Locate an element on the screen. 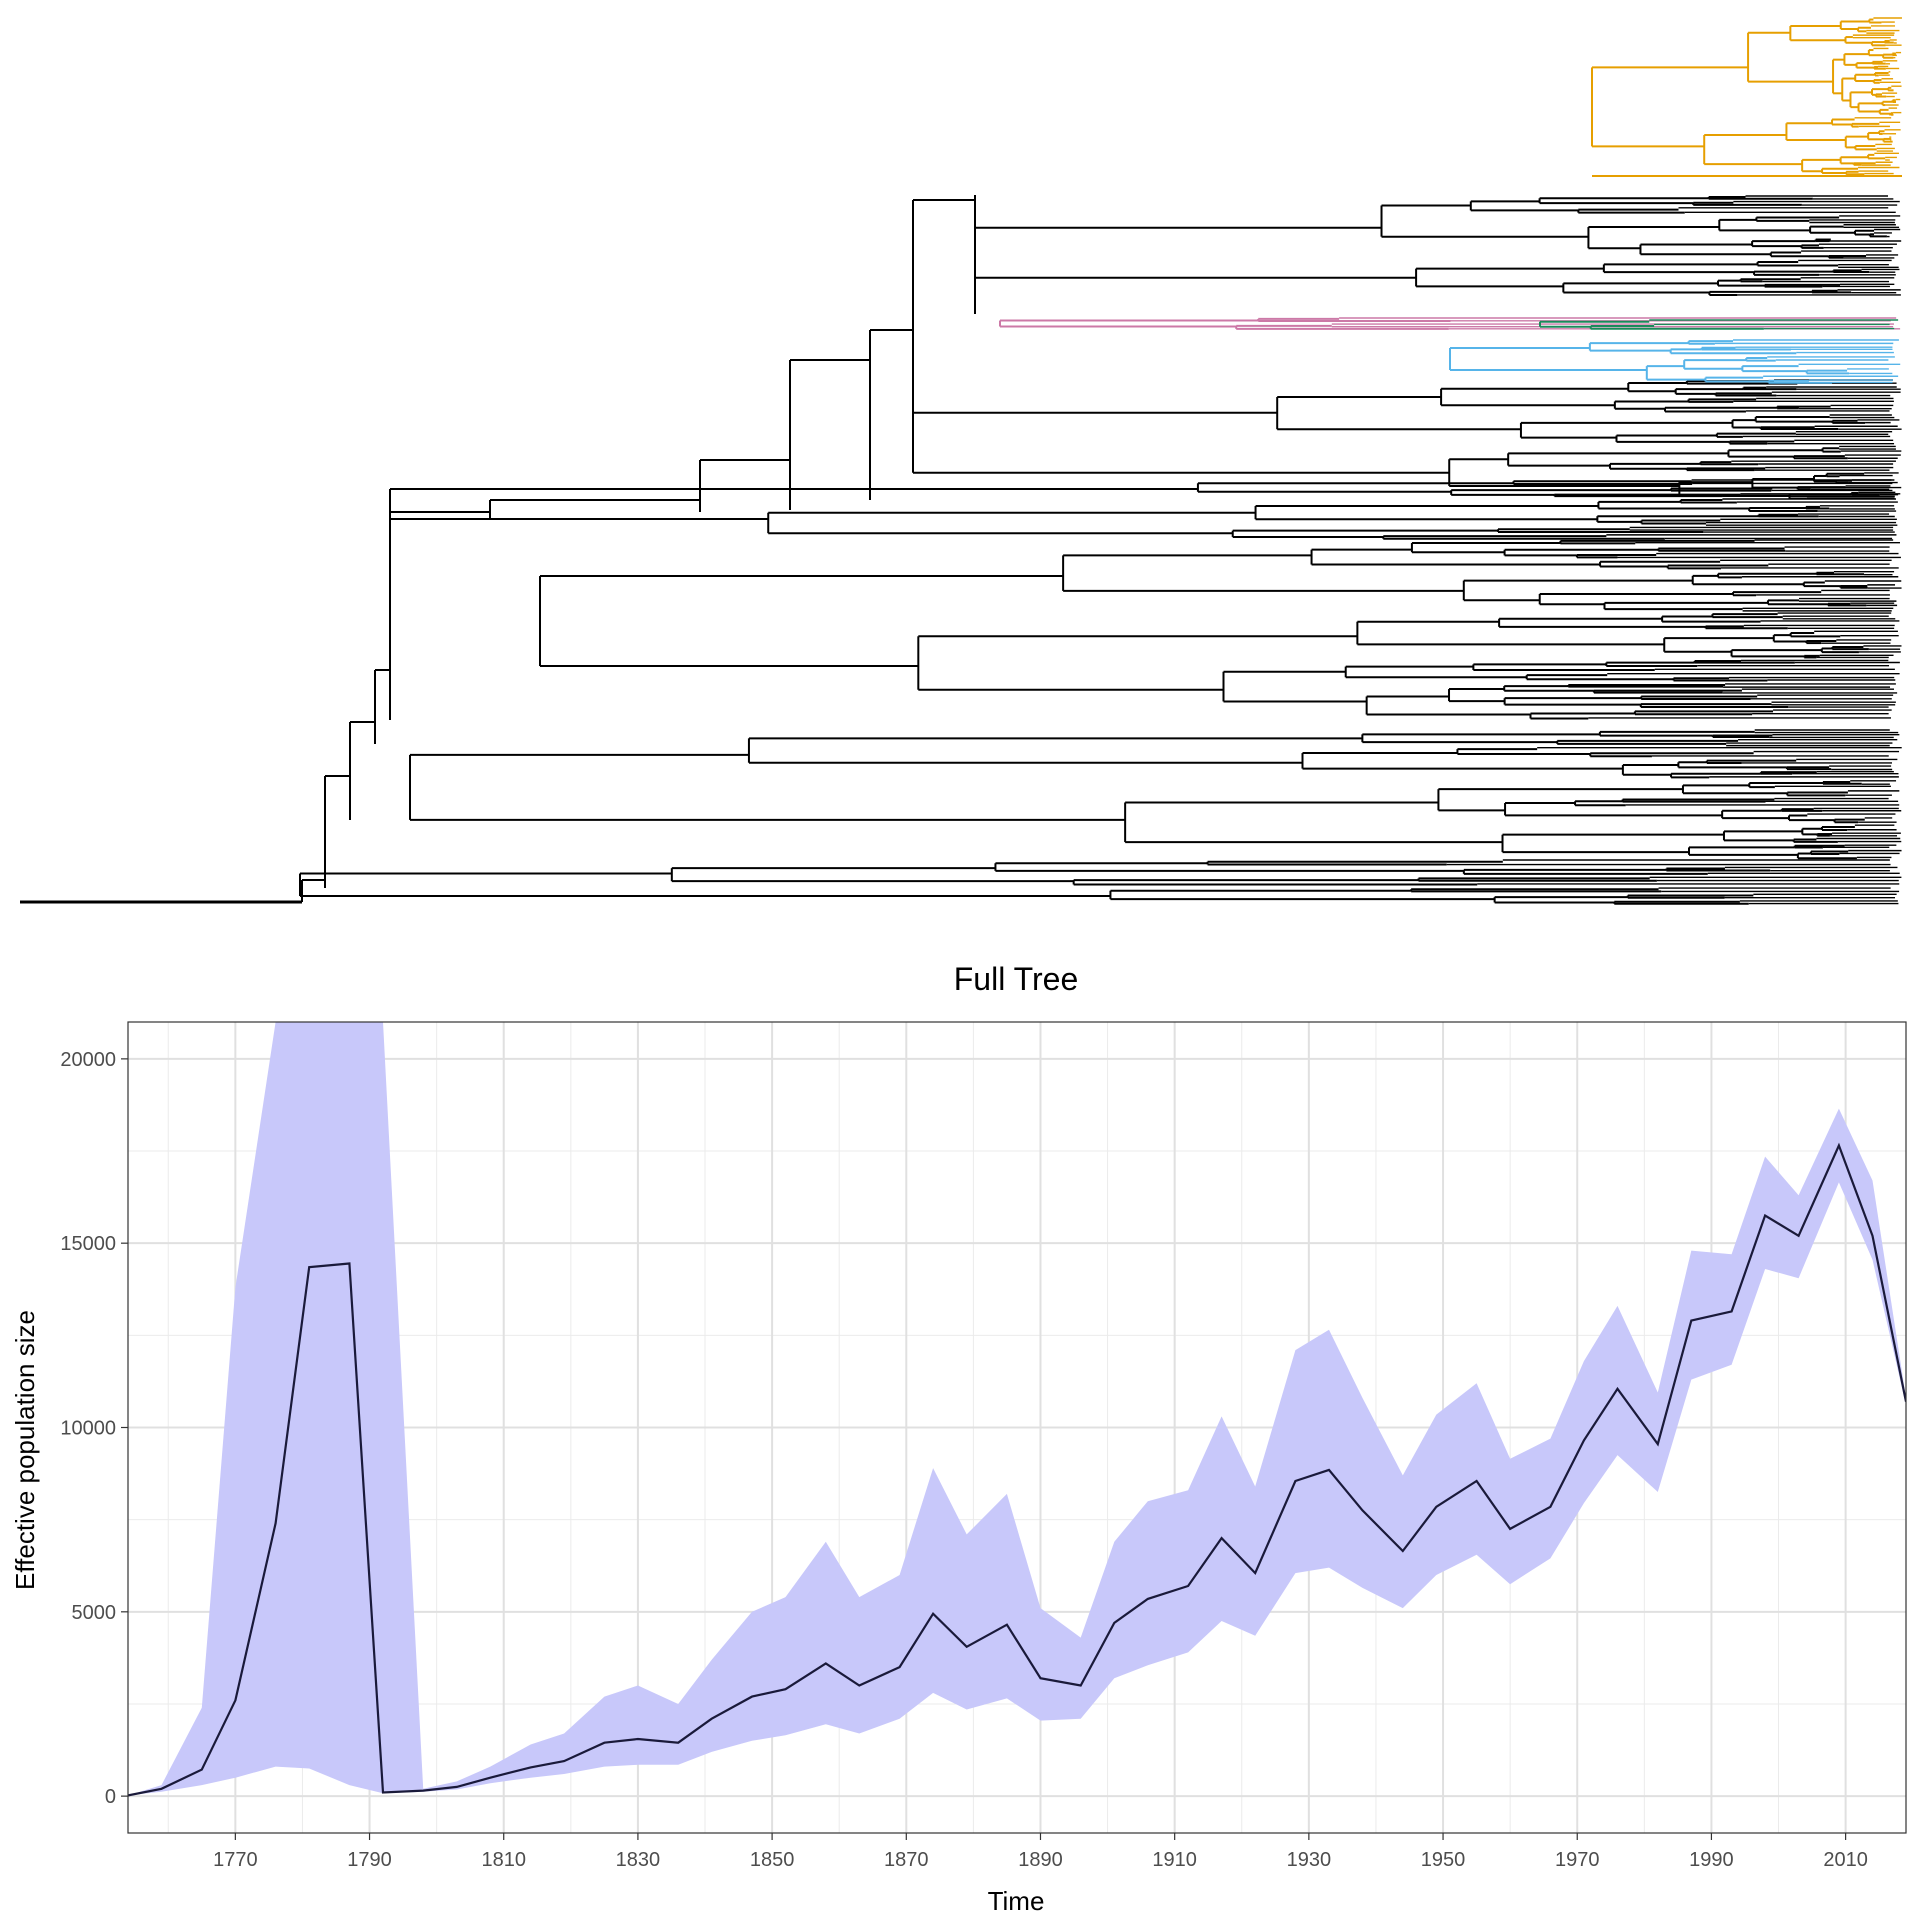  x-tick-label: 1890 is located at coordinates (1040, 1860).